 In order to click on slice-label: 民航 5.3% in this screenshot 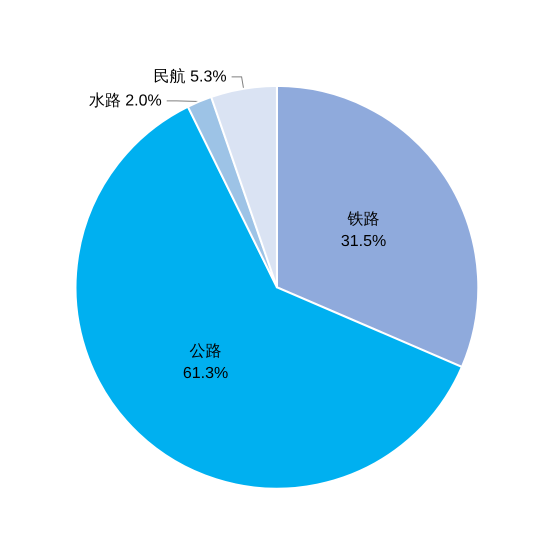, I will do `click(190, 76)`.